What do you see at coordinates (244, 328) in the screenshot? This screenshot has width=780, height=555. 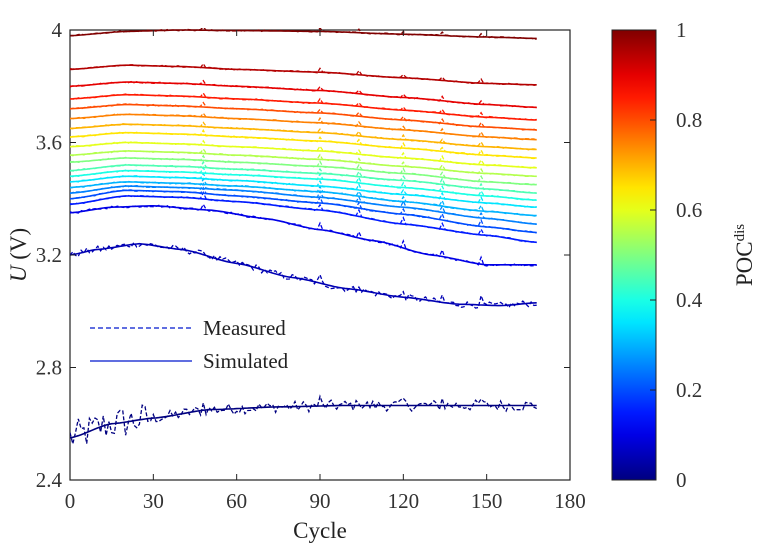 I see `legend-label-dashed: Measured` at bounding box center [244, 328].